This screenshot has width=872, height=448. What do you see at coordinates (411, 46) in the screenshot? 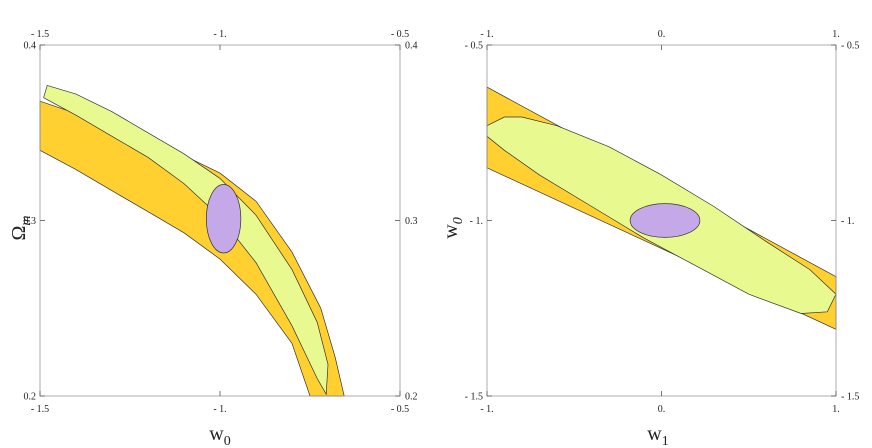
I see `y-tick-label-right: 0.4` at bounding box center [411, 46].